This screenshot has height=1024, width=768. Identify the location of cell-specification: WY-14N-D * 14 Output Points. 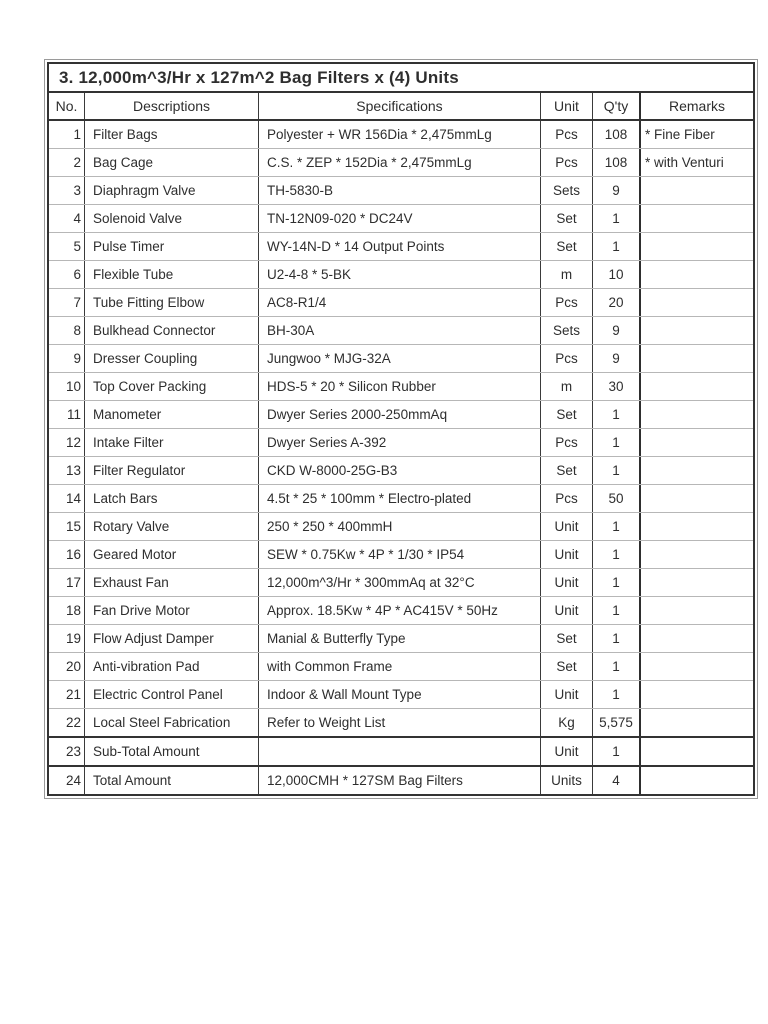
(400, 246).